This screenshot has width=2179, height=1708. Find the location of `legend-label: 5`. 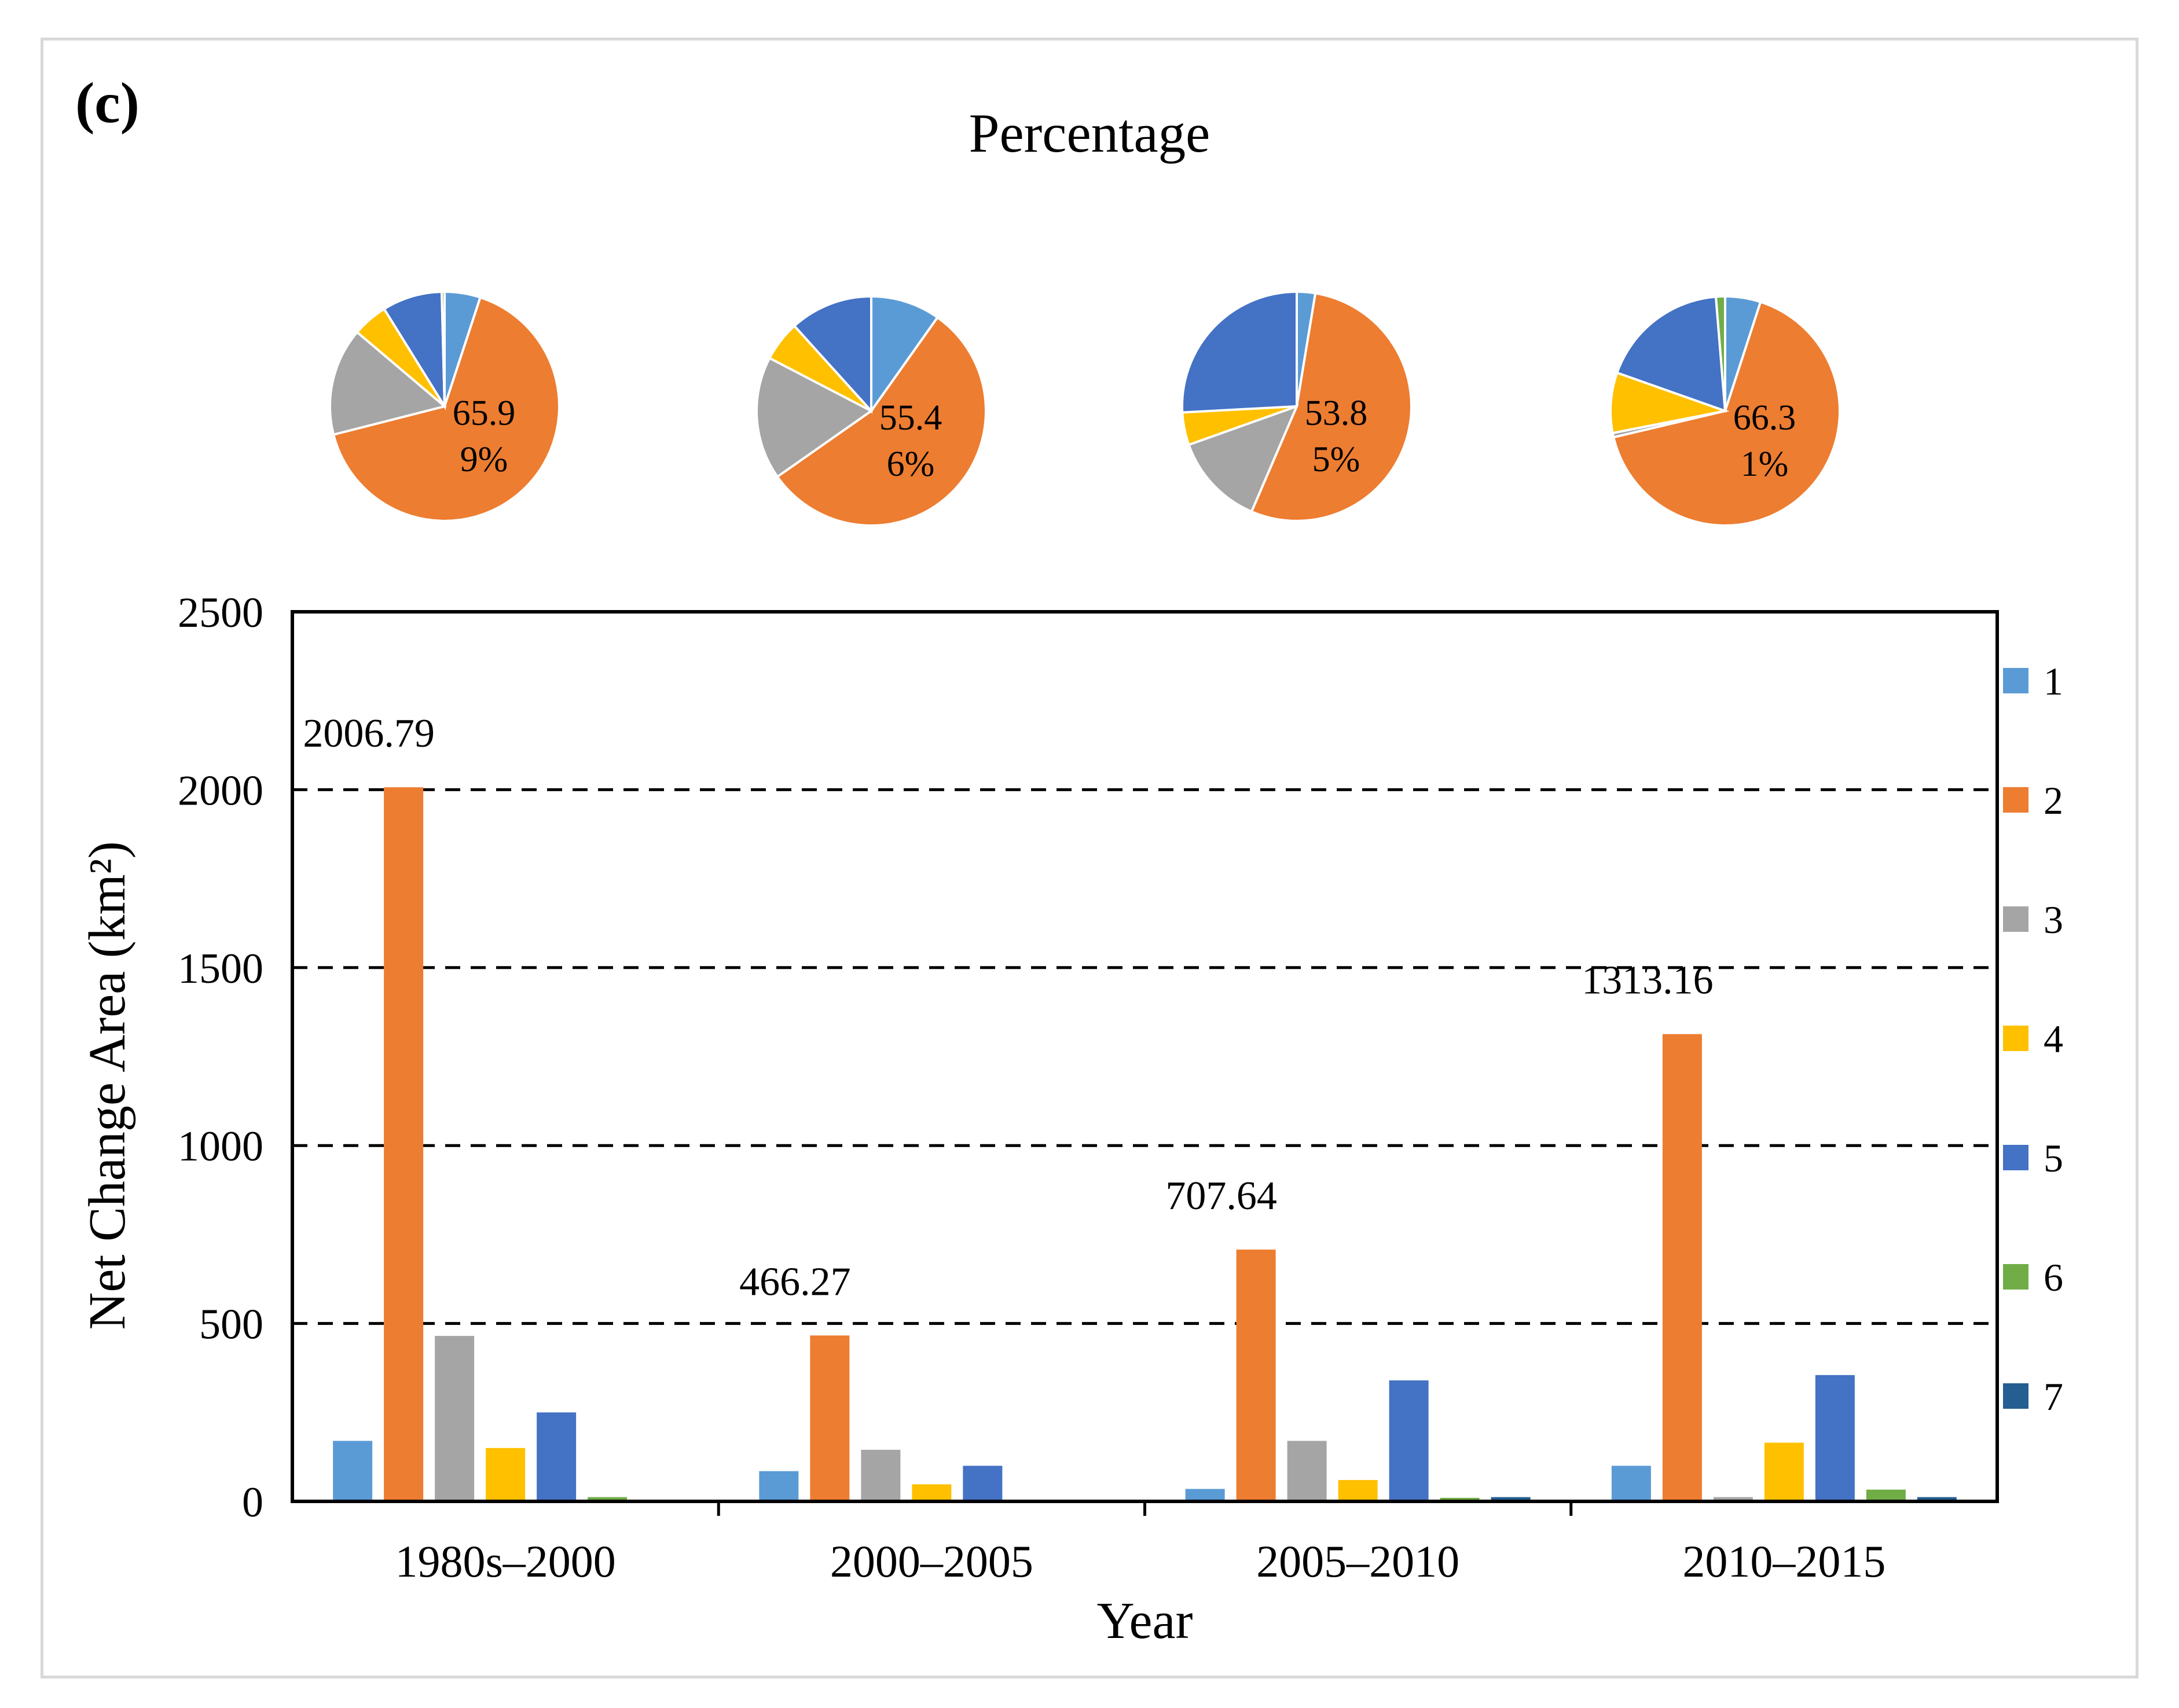

legend-label: 5 is located at coordinates (2053, 1158).